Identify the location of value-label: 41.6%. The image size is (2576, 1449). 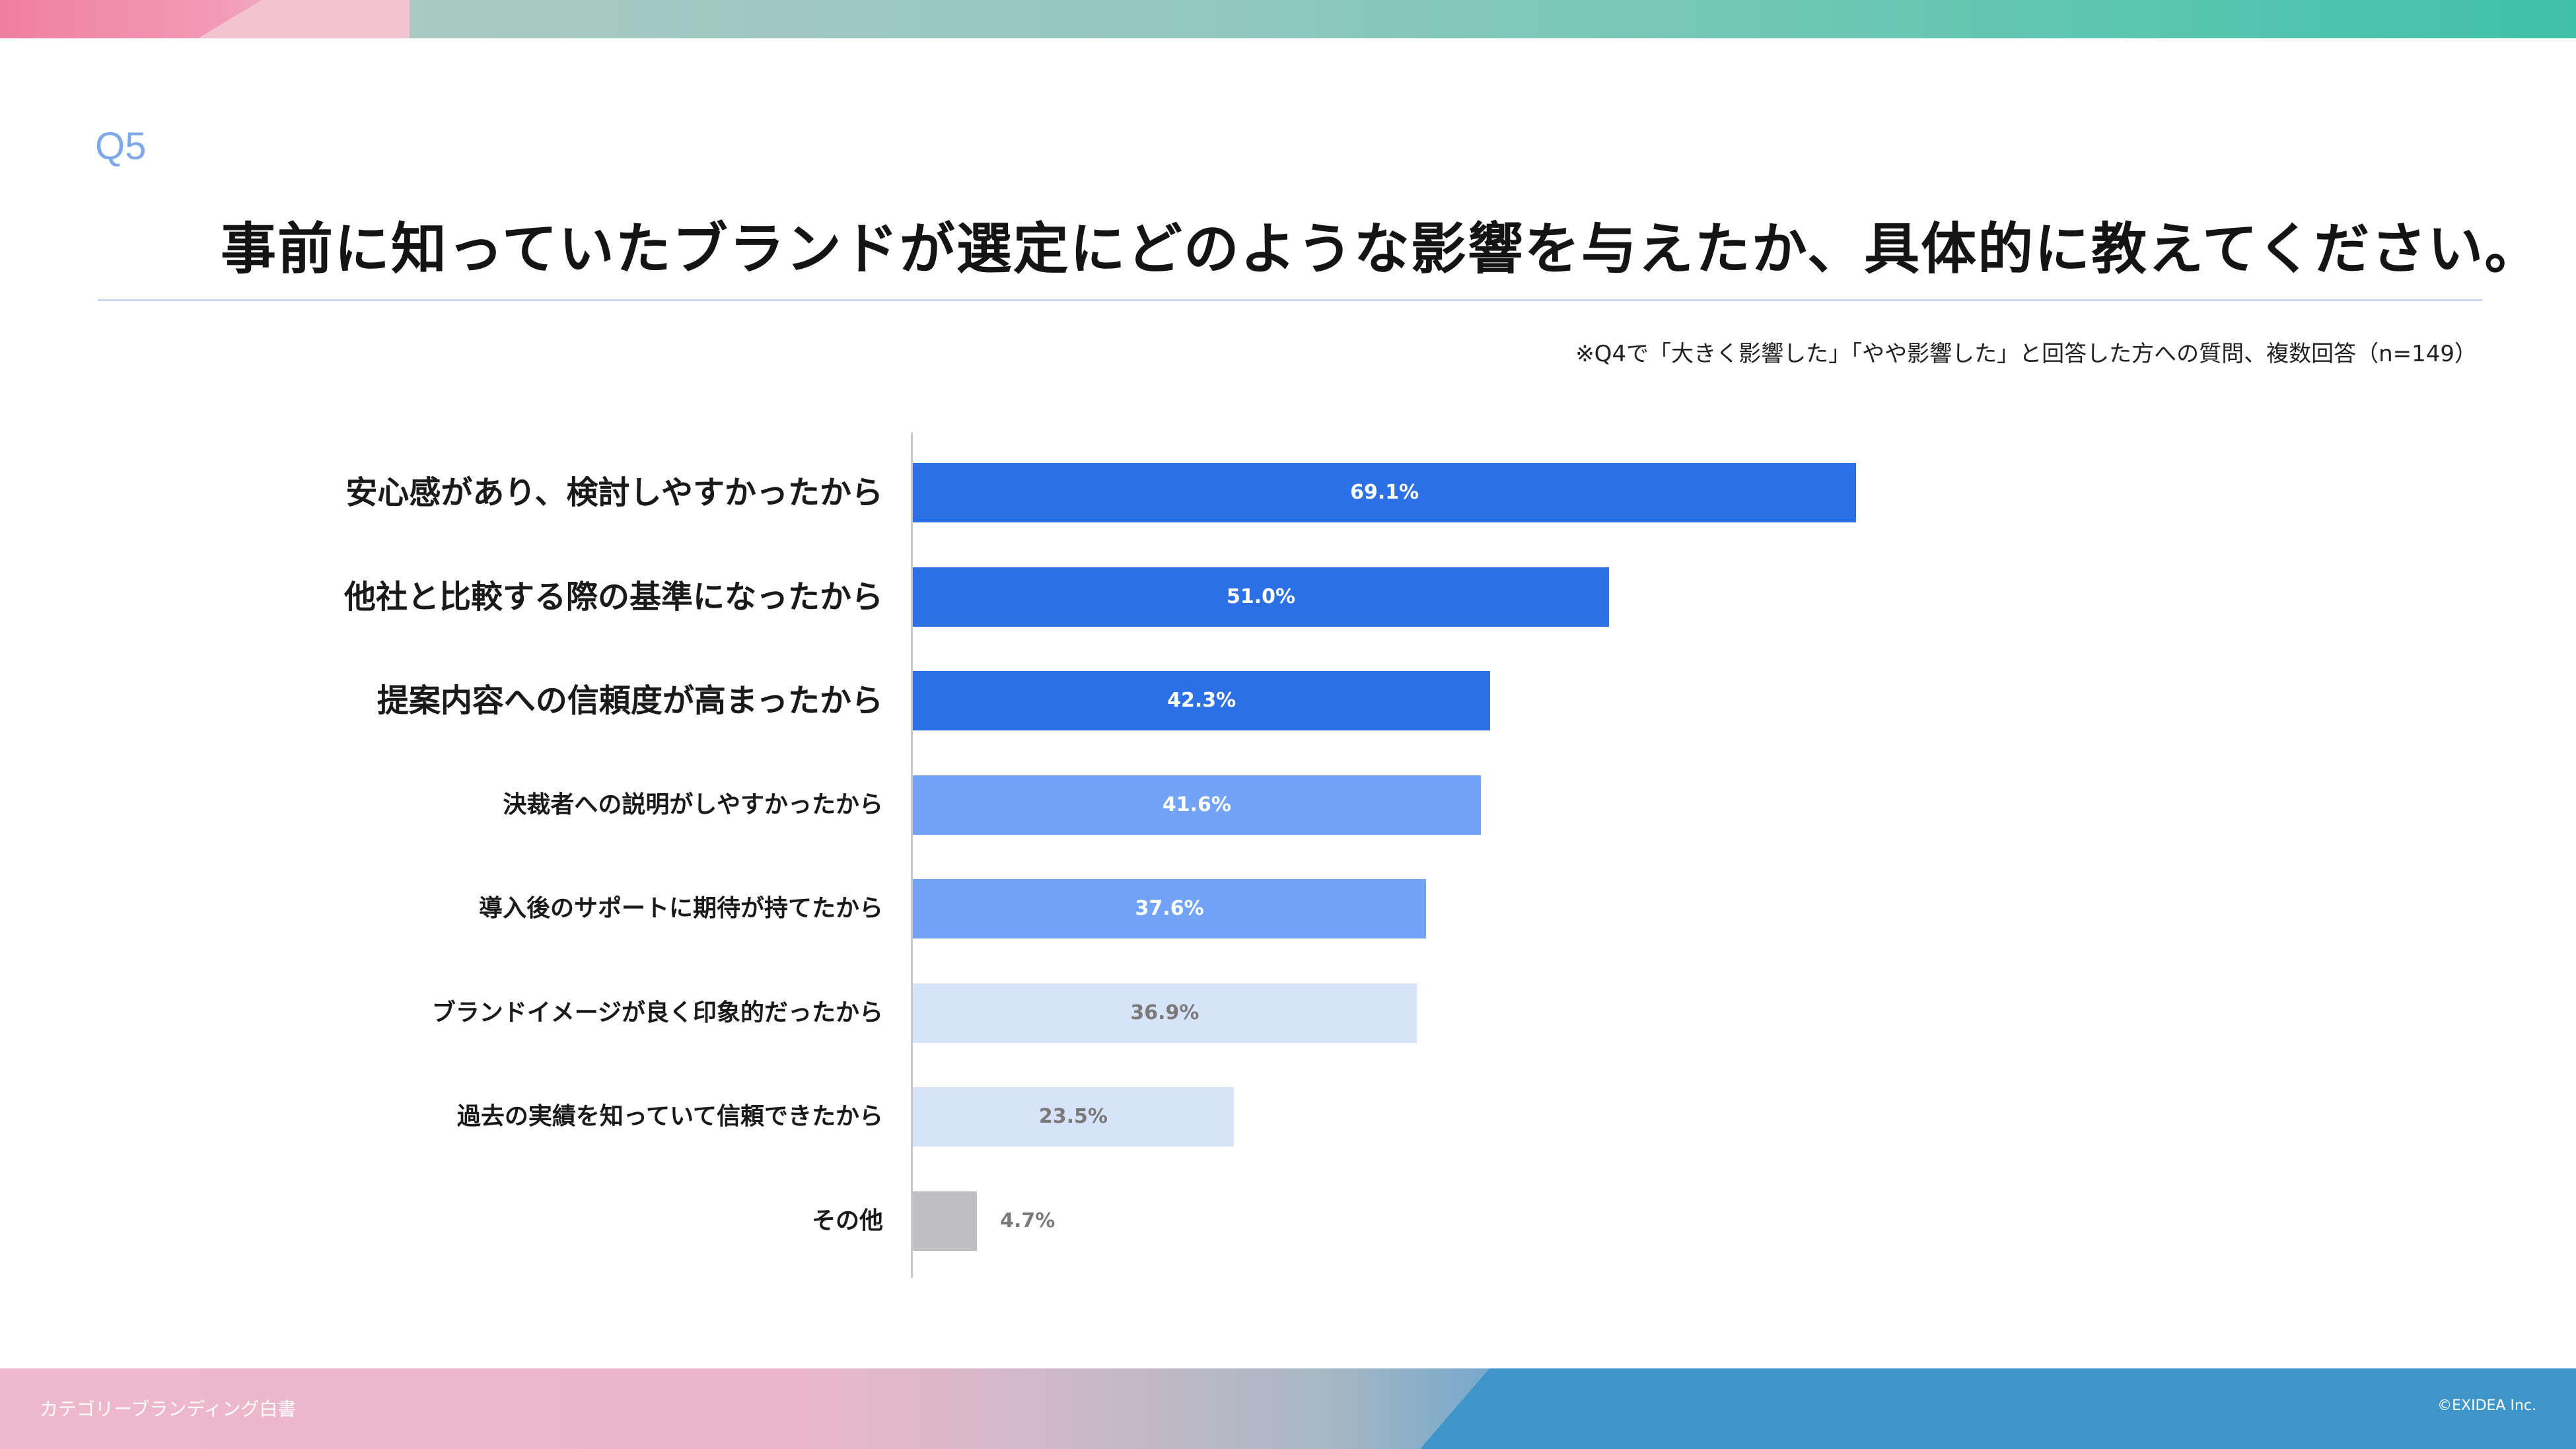
(1196, 805).